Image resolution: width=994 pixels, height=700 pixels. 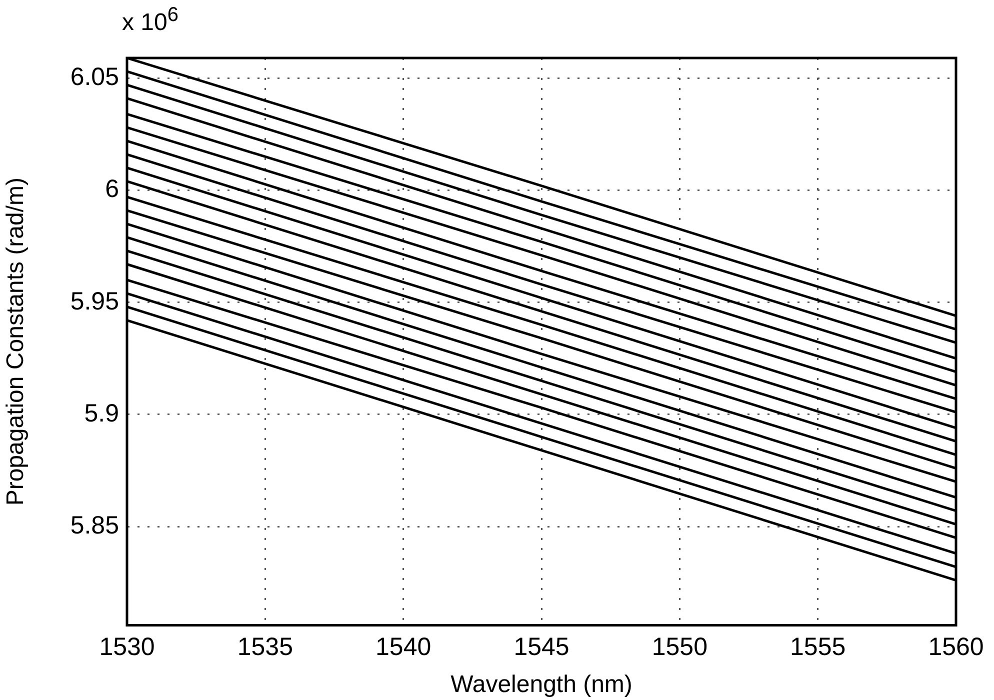 I want to click on text: x 10$^{6}$, so click(x=150, y=20).